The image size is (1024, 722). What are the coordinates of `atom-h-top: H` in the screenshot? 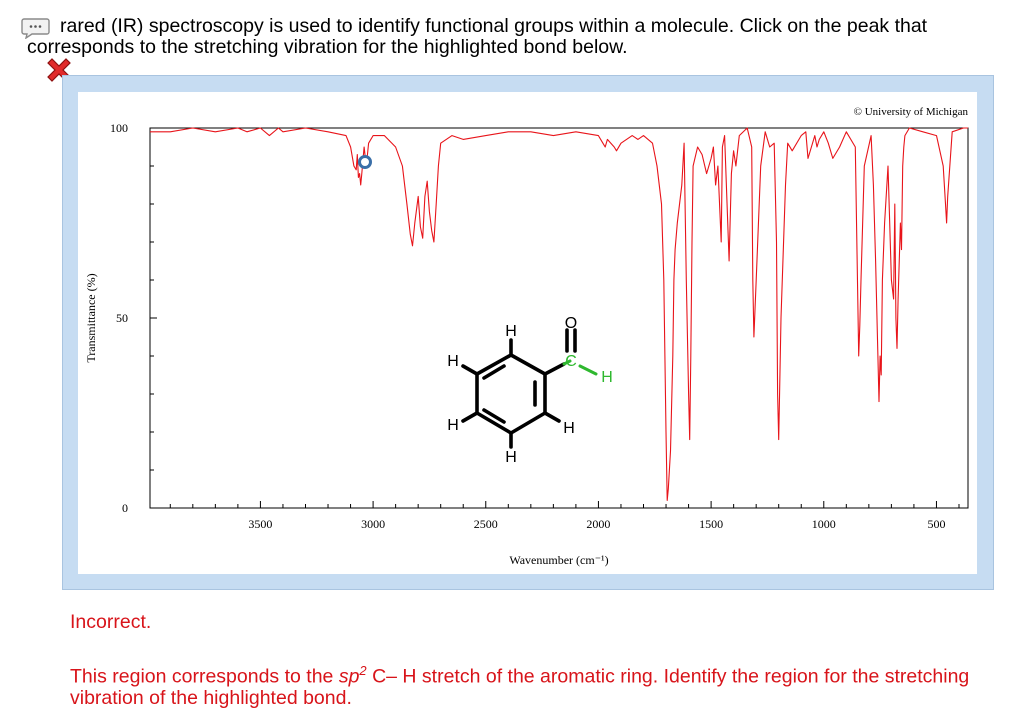 It's located at (511, 331).